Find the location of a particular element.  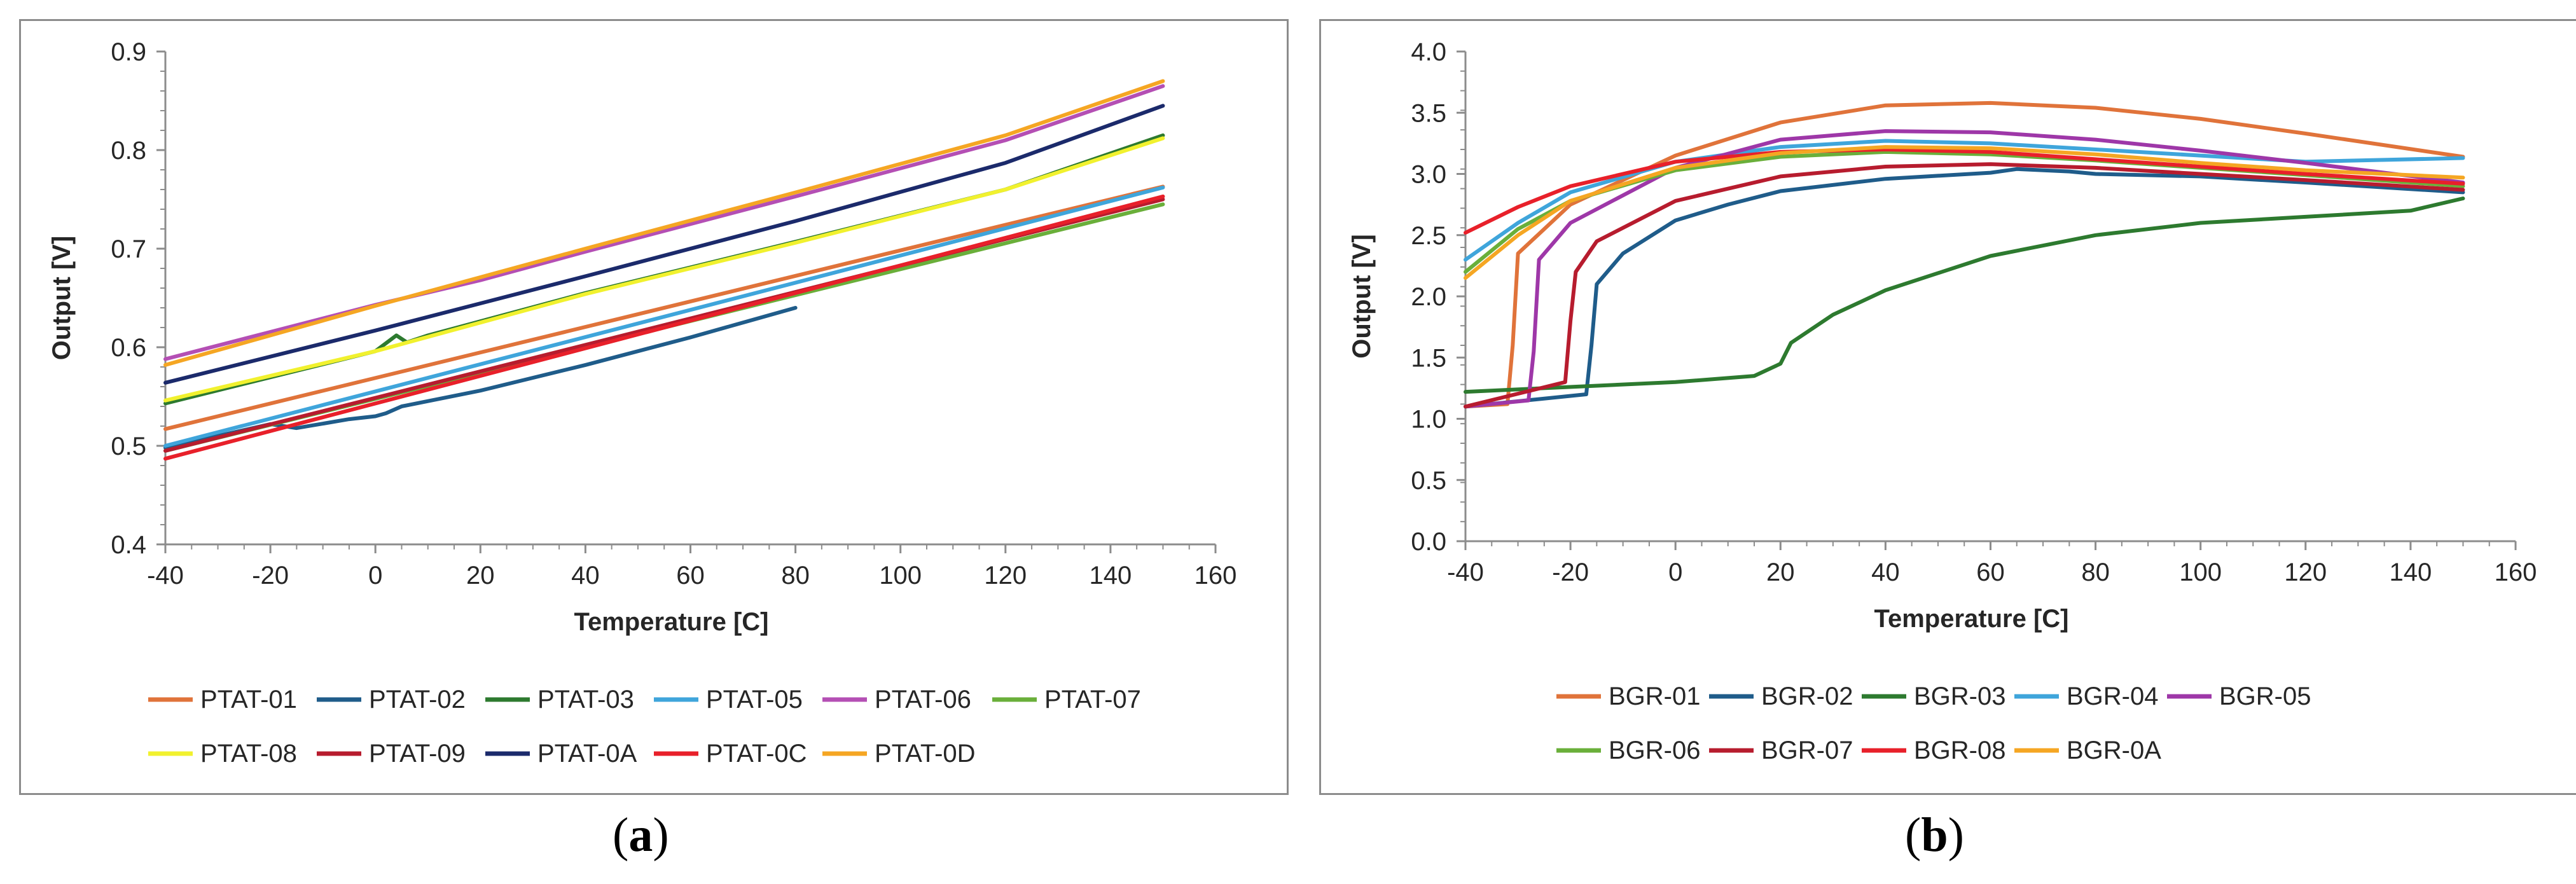

legend-label-ptat-07: PTAT-07 is located at coordinates (1092, 700).